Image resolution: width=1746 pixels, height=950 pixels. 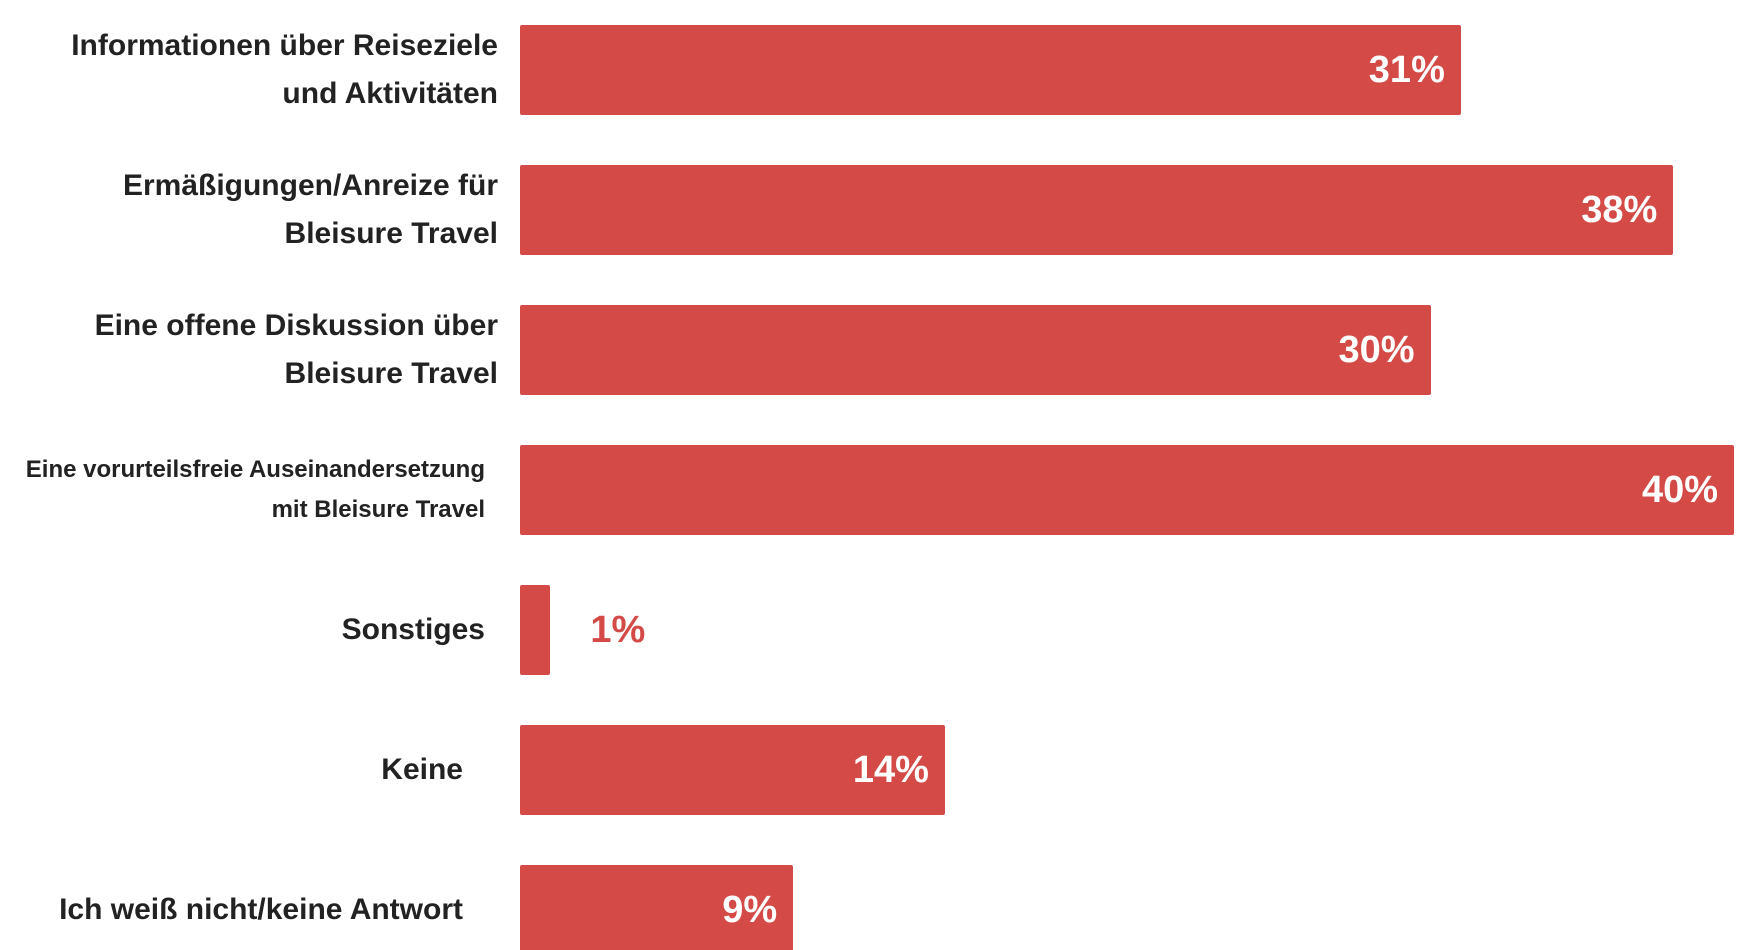 What do you see at coordinates (1406, 69) in the screenshot?
I see `value-label: 31%` at bounding box center [1406, 69].